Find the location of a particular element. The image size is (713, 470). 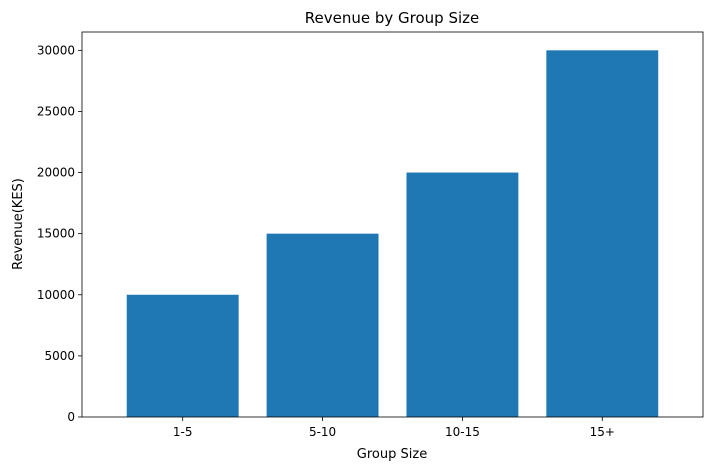

y-tick-label: 5000 is located at coordinates (59, 356).